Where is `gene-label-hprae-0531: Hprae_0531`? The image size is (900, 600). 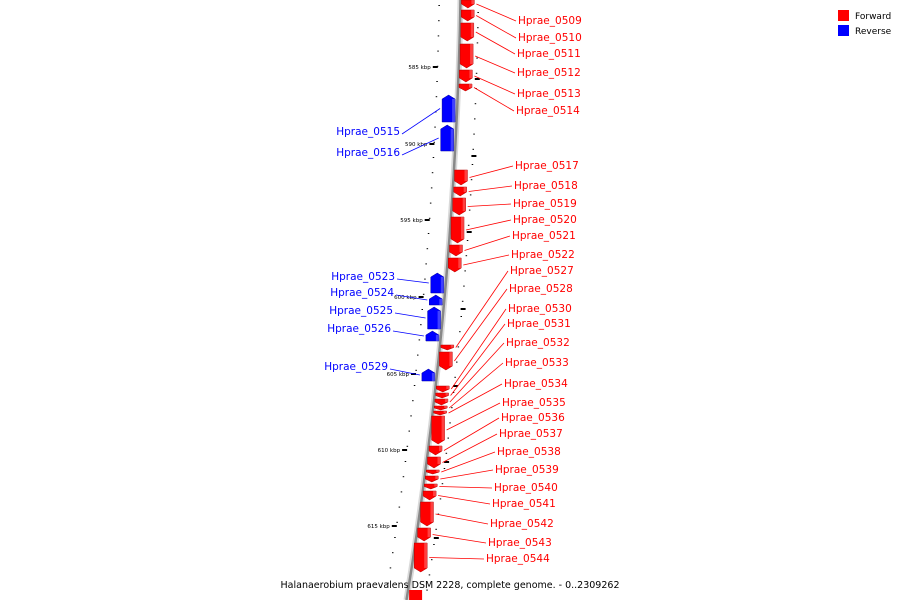 gene-label-hprae-0531: Hprae_0531 is located at coordinates (539, 324).